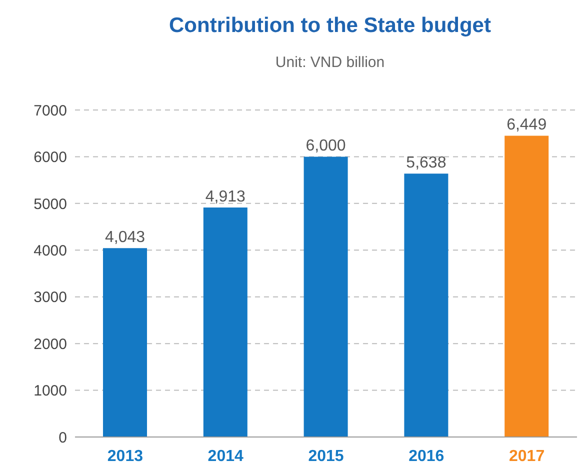  Describe the element at coordinates (330, 26) in the screenshot. I see `chart-title: Contribution to the State budget` at that location.